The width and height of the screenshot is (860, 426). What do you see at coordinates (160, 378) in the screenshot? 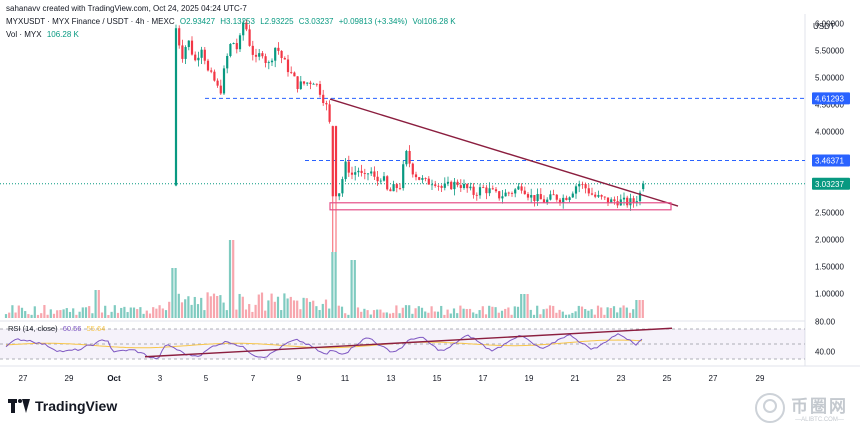
I see `time-axis-label: 3` at bounding box center [160, 378].